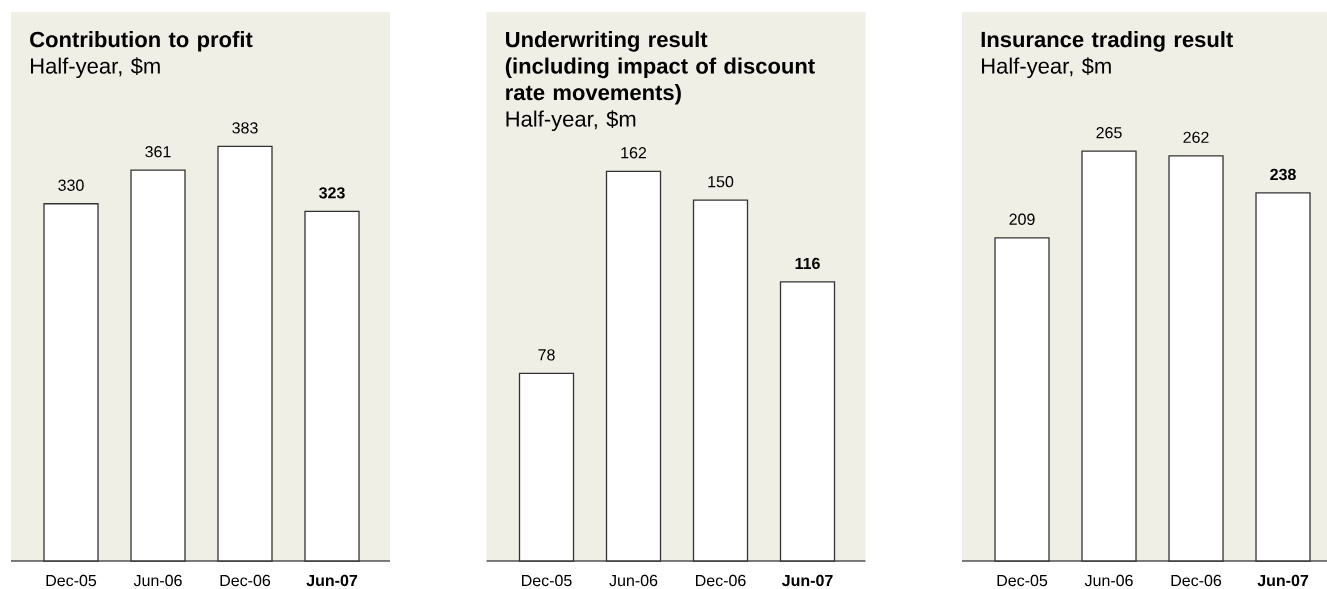 The width and height of the screenshot is (1327, 589). I want to click on data-label: 265, so click(1109, 133).